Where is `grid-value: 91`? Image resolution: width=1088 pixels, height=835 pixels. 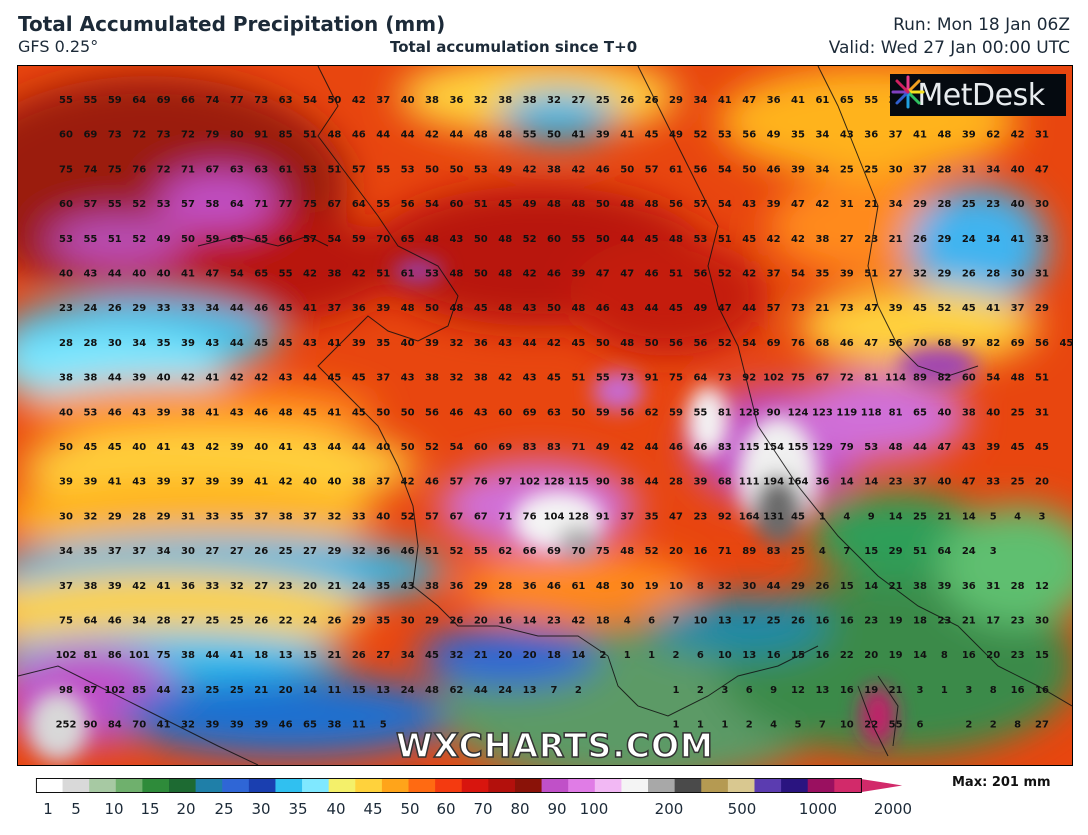
grid-value: 91 is located at coordinates (261, 135).